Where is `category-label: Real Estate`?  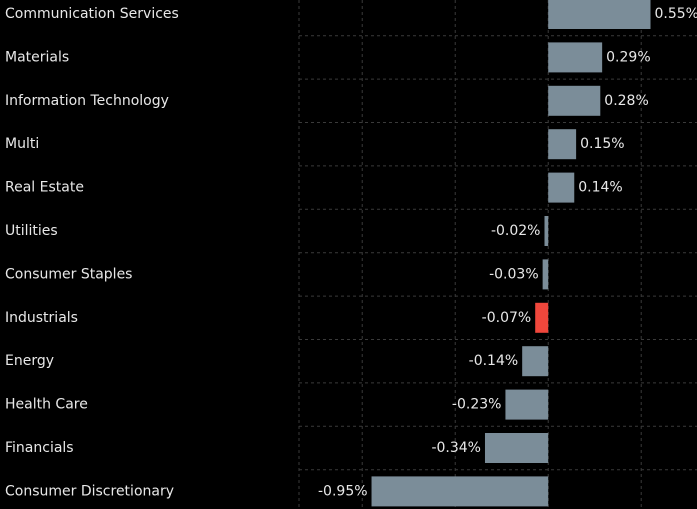 category-label: Real Estate is located at coordinates (44, 188).